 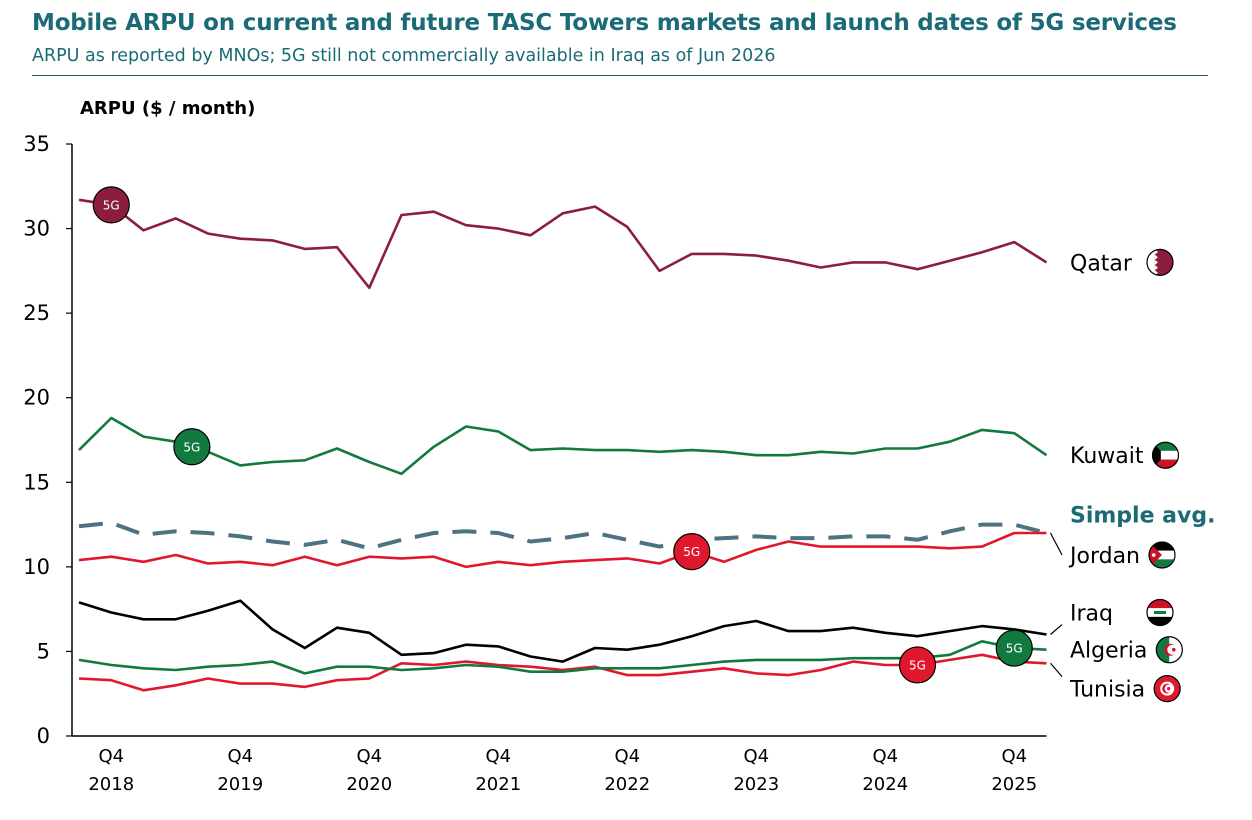 What do you see at coordinates (1108, 651) in the screenshot?
I see `series-label-algeria: Algeria` at bounding box center [1108, 651].